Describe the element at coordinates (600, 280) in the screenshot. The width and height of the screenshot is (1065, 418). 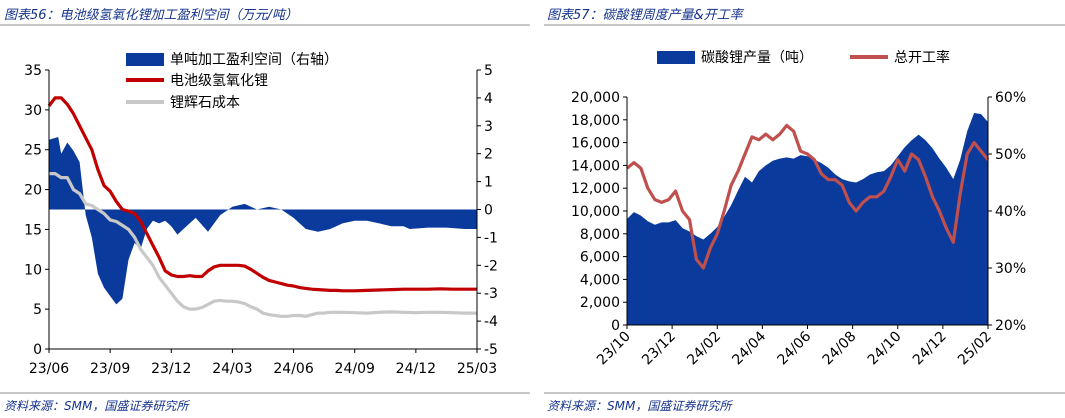
I see `right-chart-left-tick-label: 4,000` at that location.